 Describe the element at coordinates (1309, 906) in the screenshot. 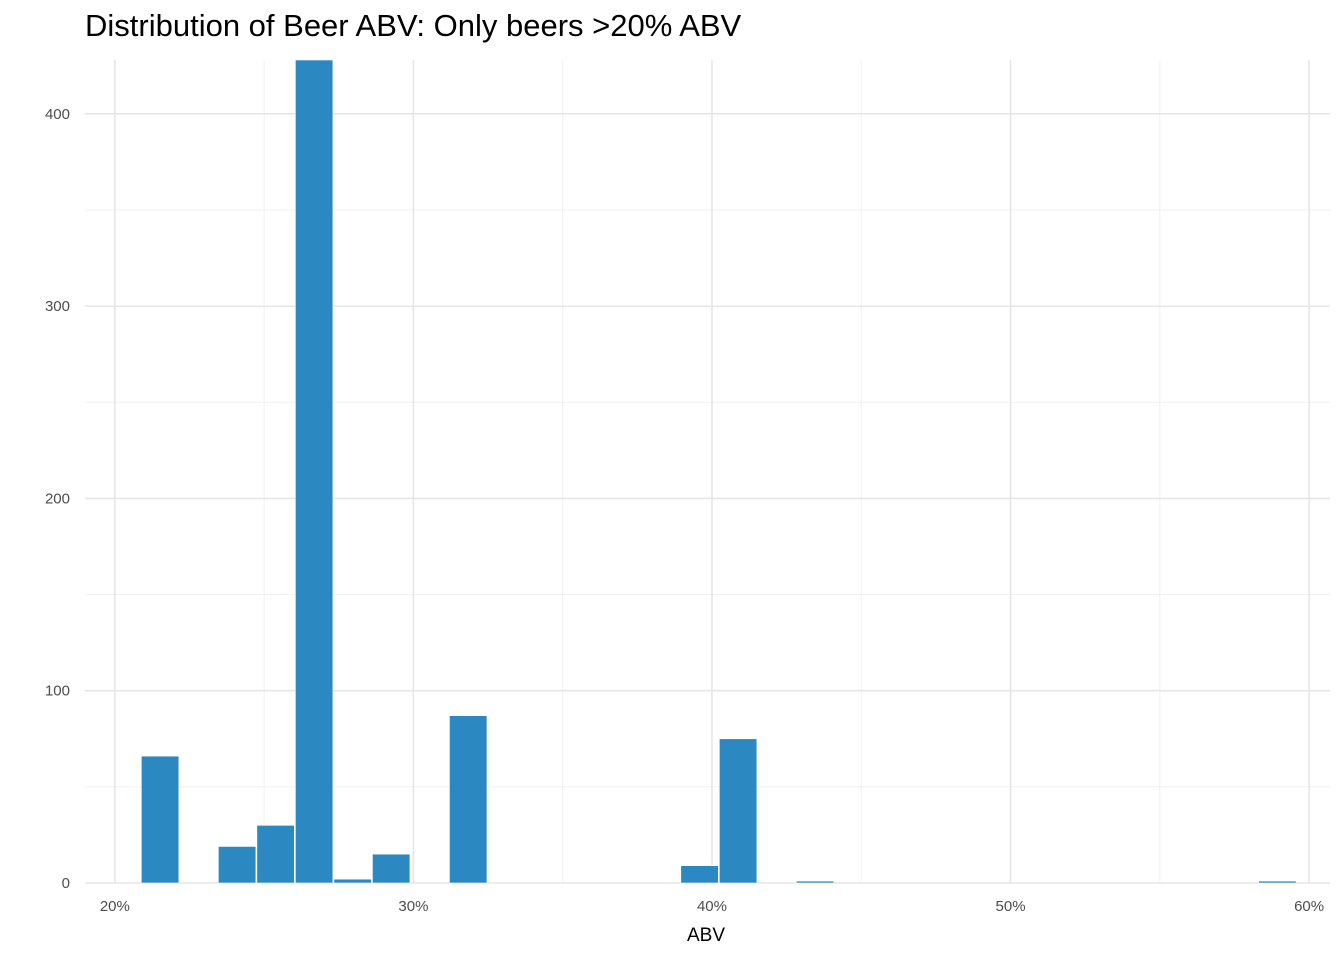

I see `x-tick-label: 60%` at that location.